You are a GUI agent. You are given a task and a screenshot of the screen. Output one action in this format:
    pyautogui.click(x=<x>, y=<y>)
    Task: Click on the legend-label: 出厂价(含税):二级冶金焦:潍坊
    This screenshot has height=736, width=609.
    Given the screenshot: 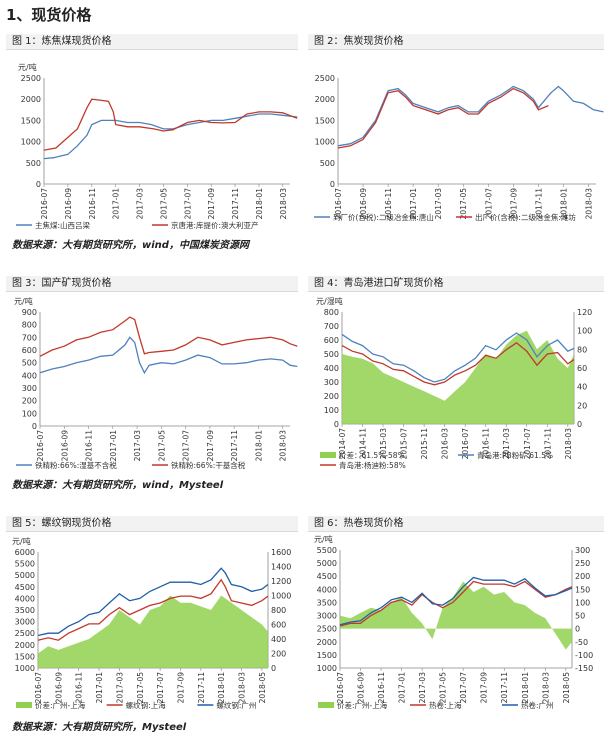 What is the action you would take?
    pyautogui.click(x=525, y=217)
    